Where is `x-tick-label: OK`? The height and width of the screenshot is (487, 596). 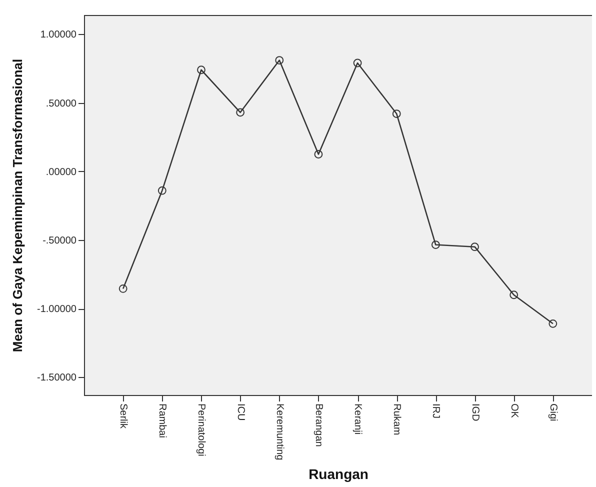
x-tick-label: OK is located at coordinates (514, 411).